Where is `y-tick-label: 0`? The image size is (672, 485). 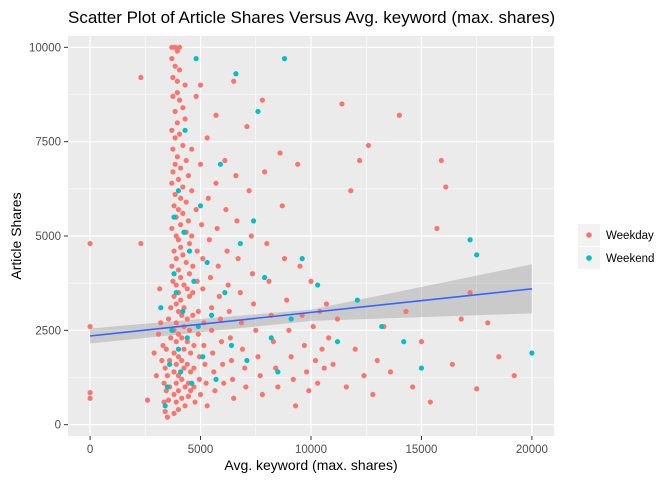 y-tick-label: 0 is located at coordinates (58, 426).